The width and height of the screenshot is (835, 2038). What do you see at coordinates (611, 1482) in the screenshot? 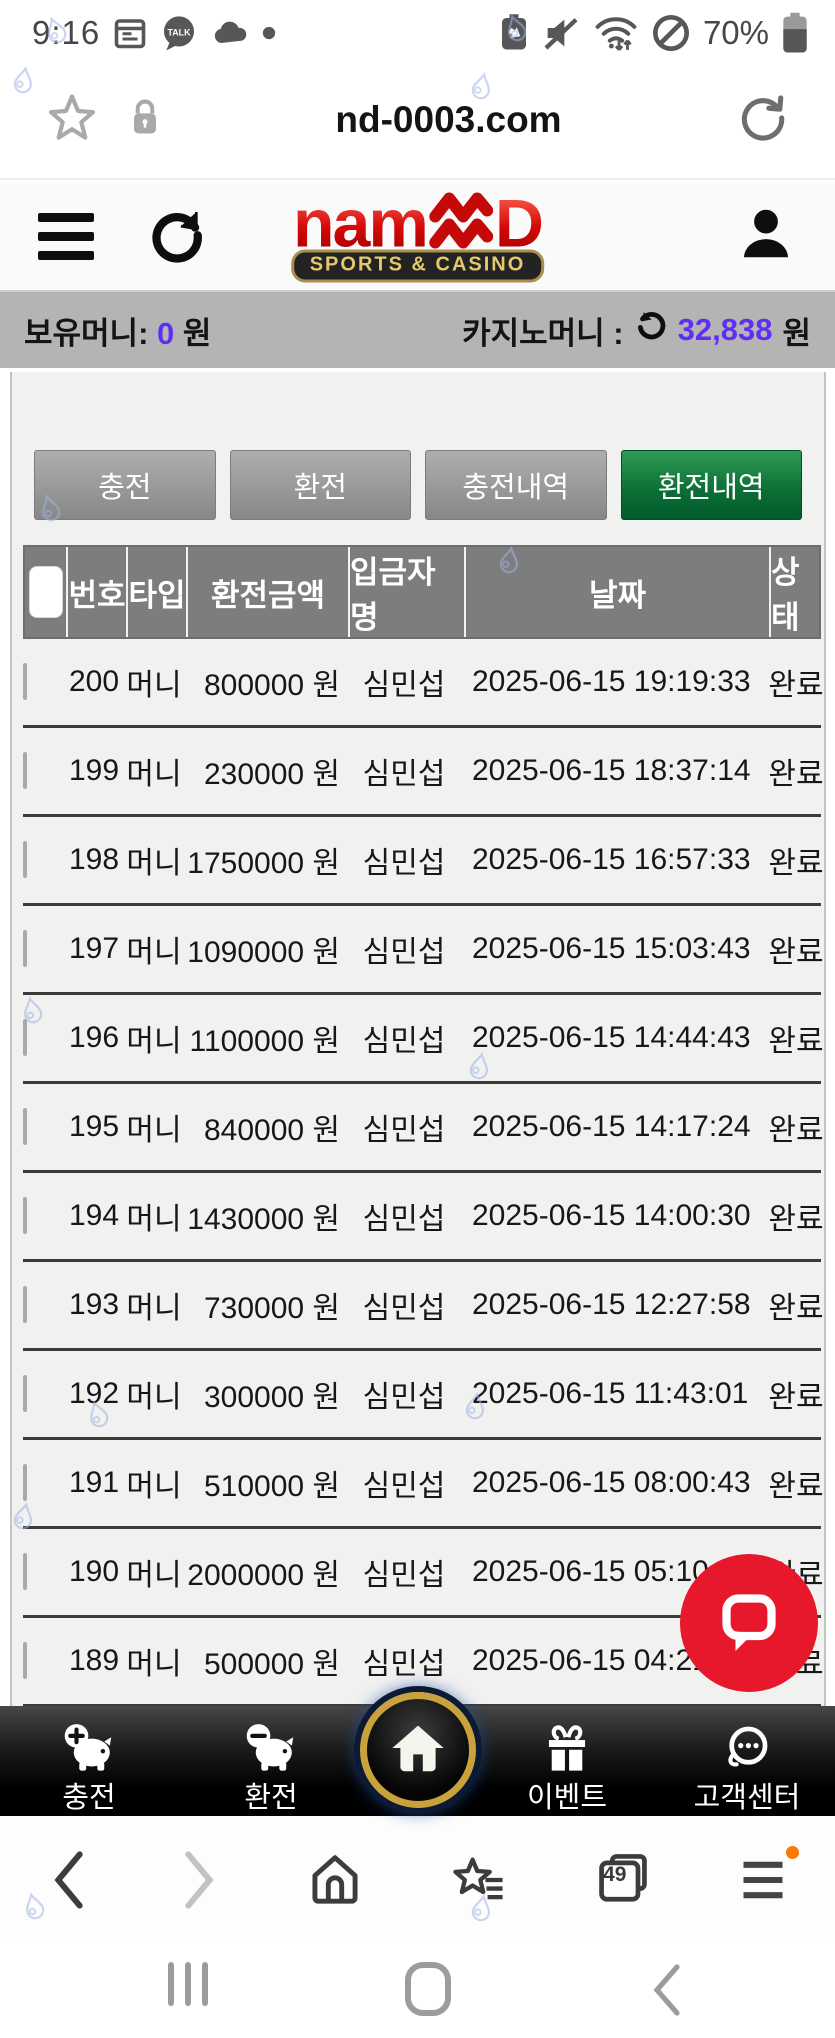
I see `cell-date: 2025-06-15 08:00:43` at bounding box center [611, 1482].